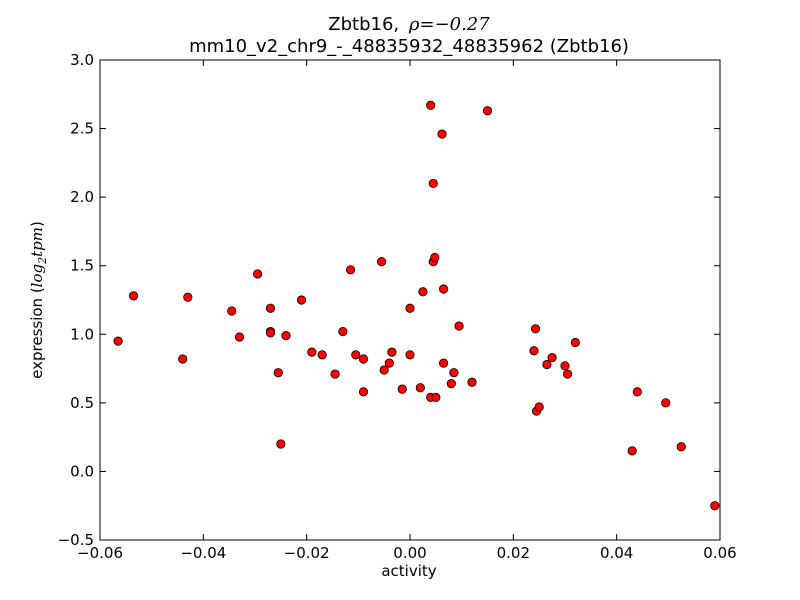 This screenshot has width=800, height=600. Describe the element at coordinates (100, 553) in the screenshot. I see `x-tick-label: −0.06` at that location.